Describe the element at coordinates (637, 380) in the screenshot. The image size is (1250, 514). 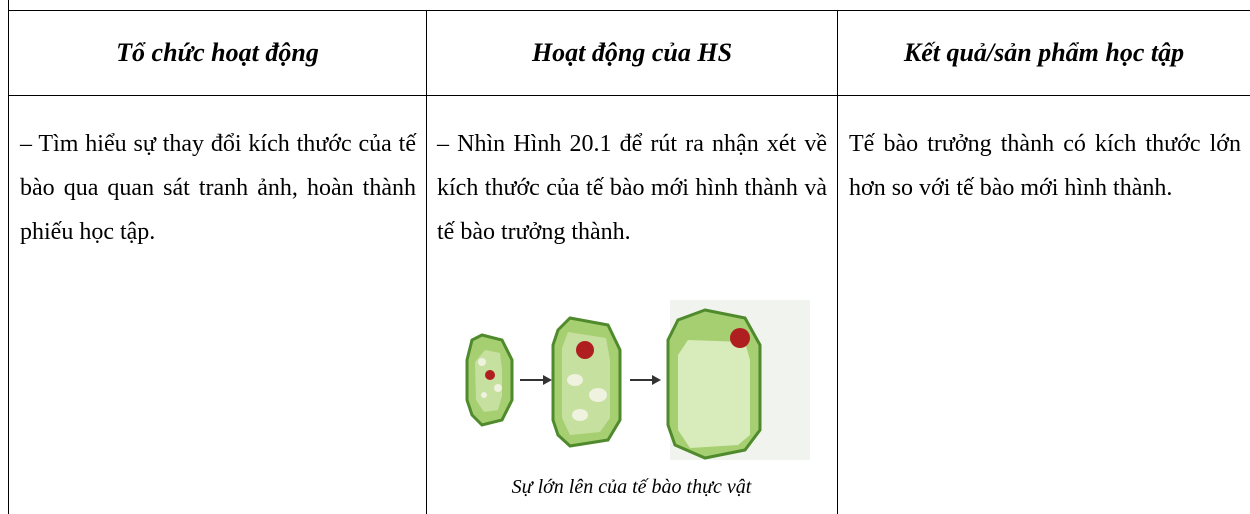
I see `cell-figure` at that location.